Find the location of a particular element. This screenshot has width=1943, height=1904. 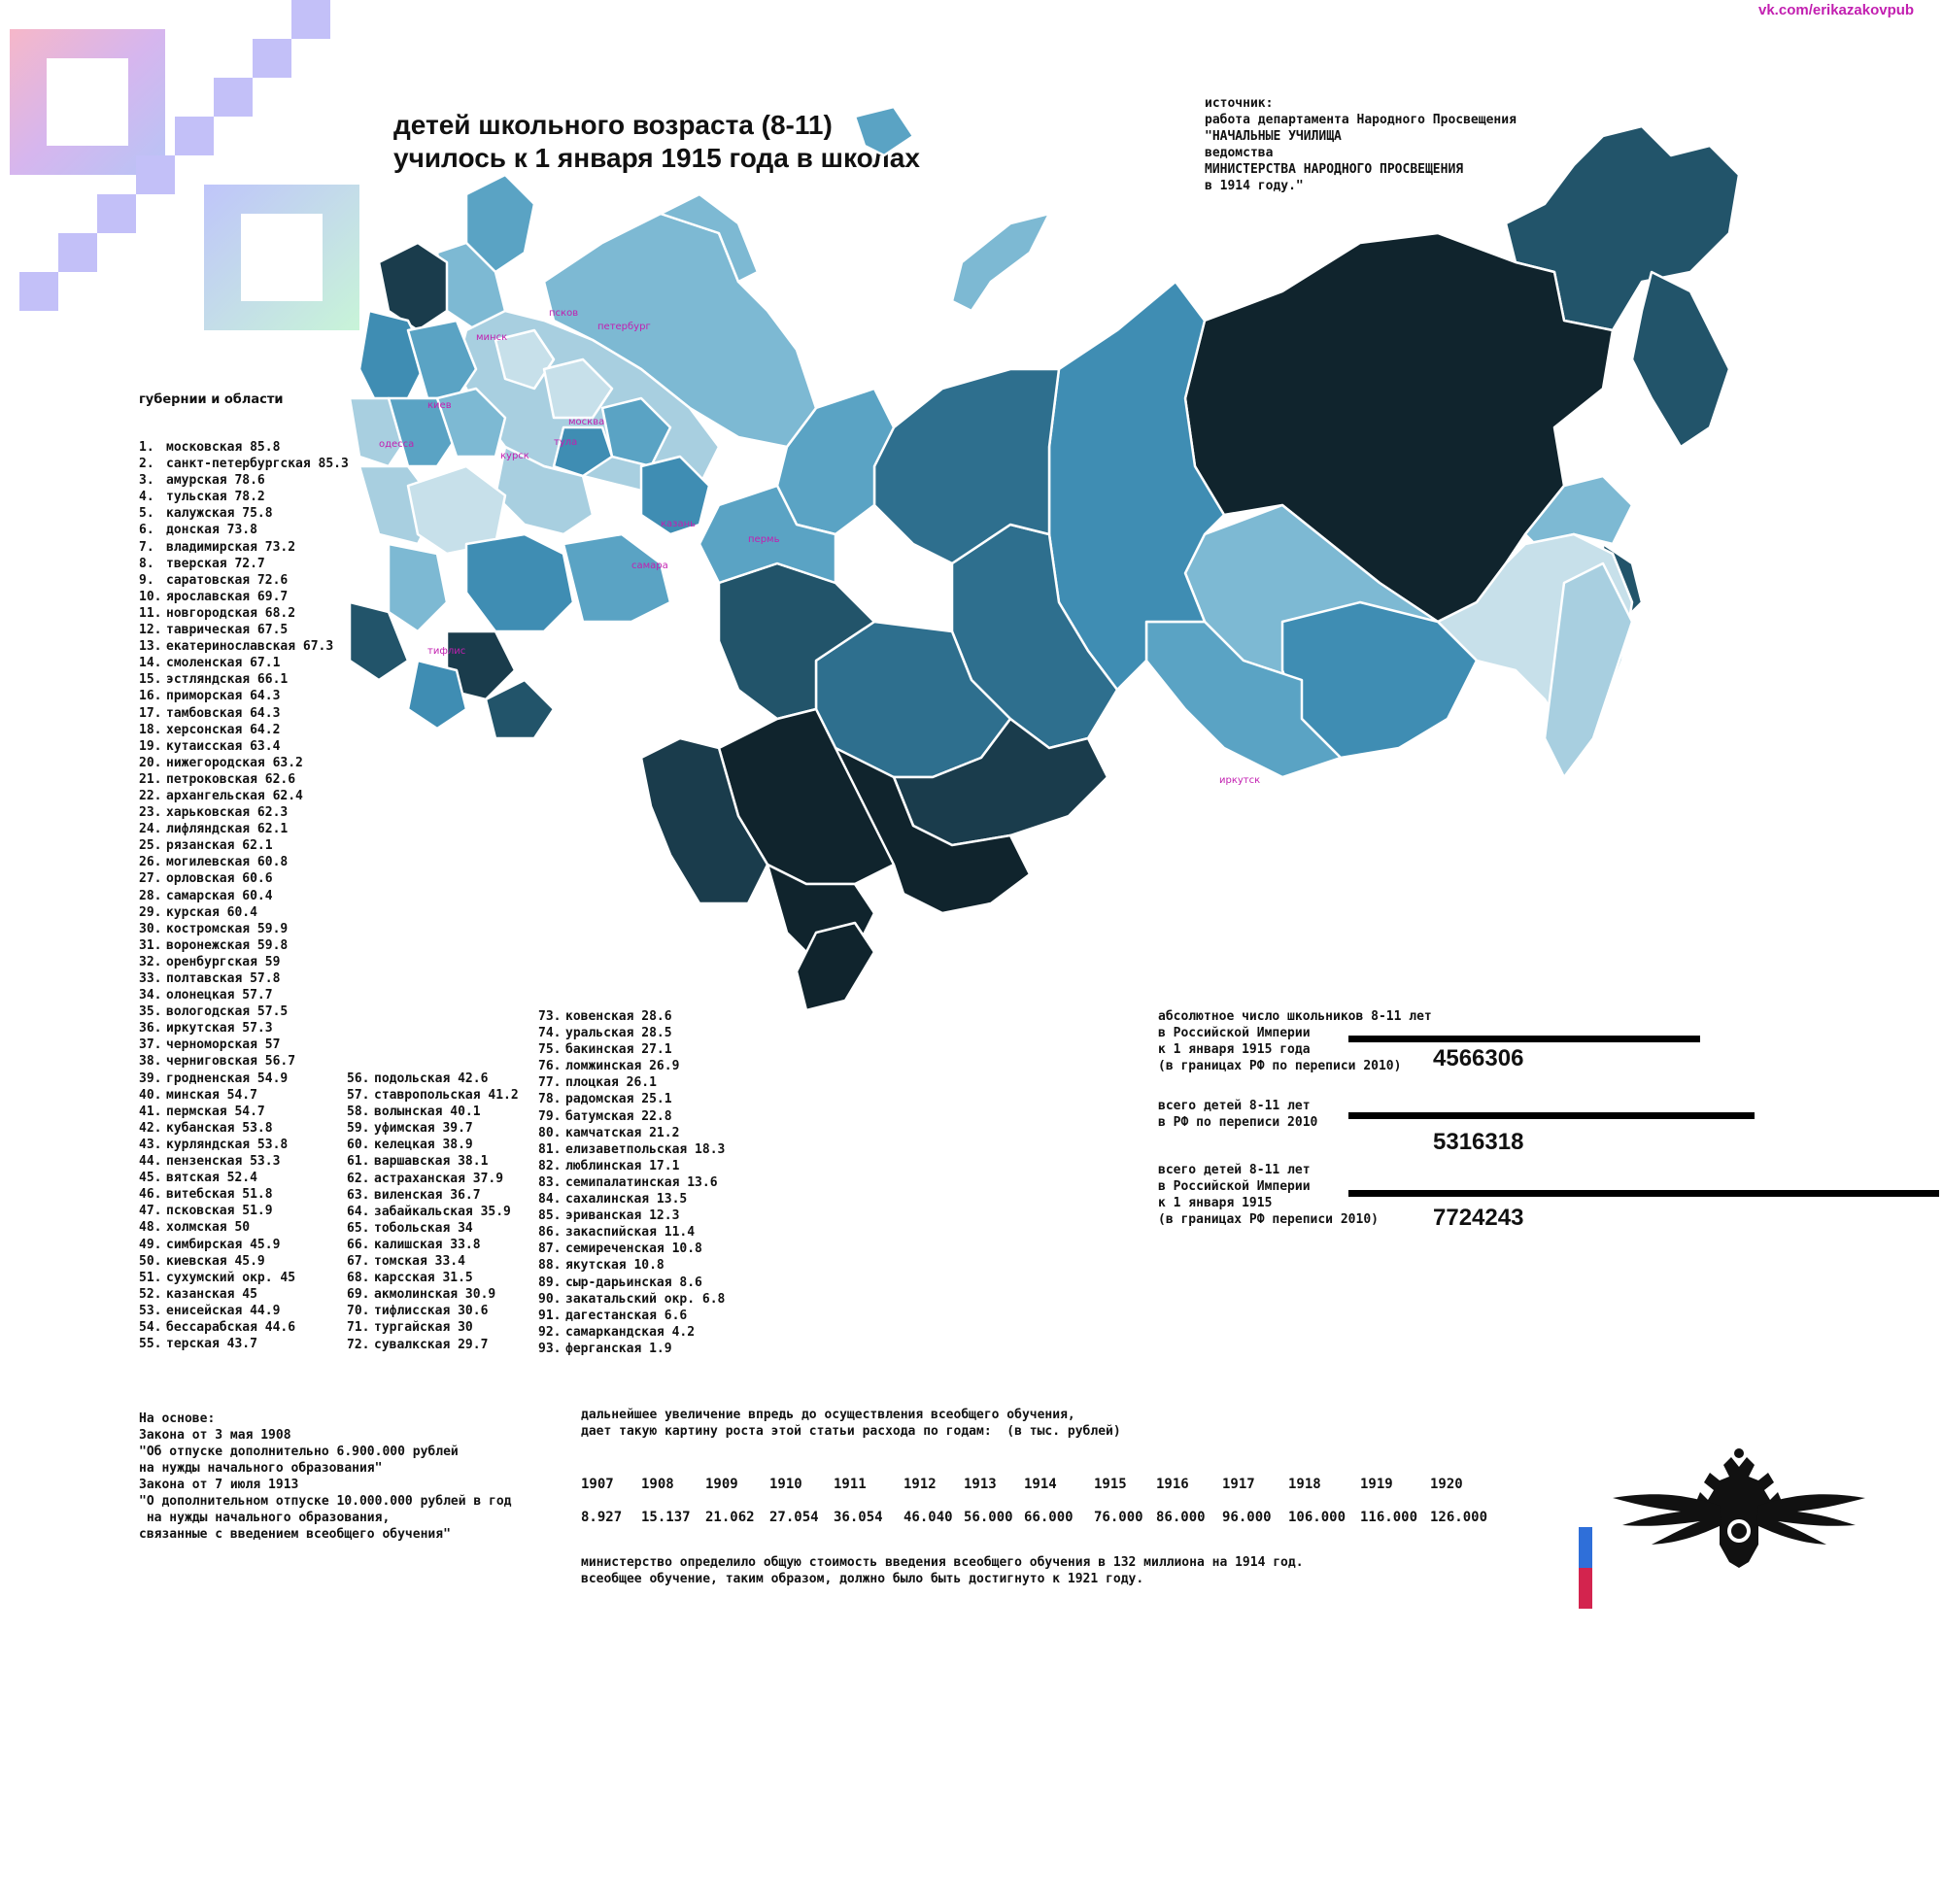

ranking-item: 88. якутская 10.8 is located at coordinates (632, 1265).